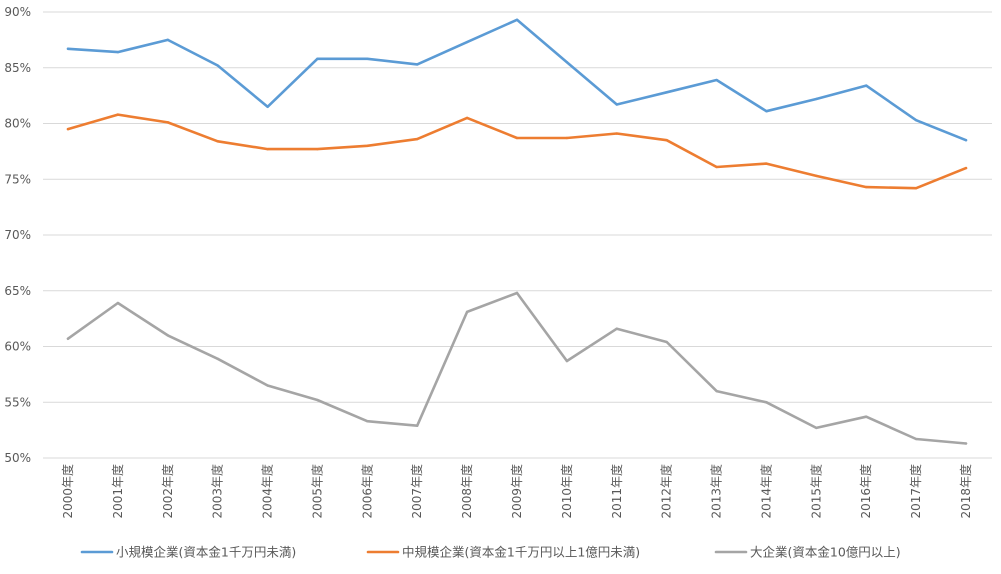 The image size is (1001, 574). I want to click on y-tick-label: 60%, so click(17, 347).